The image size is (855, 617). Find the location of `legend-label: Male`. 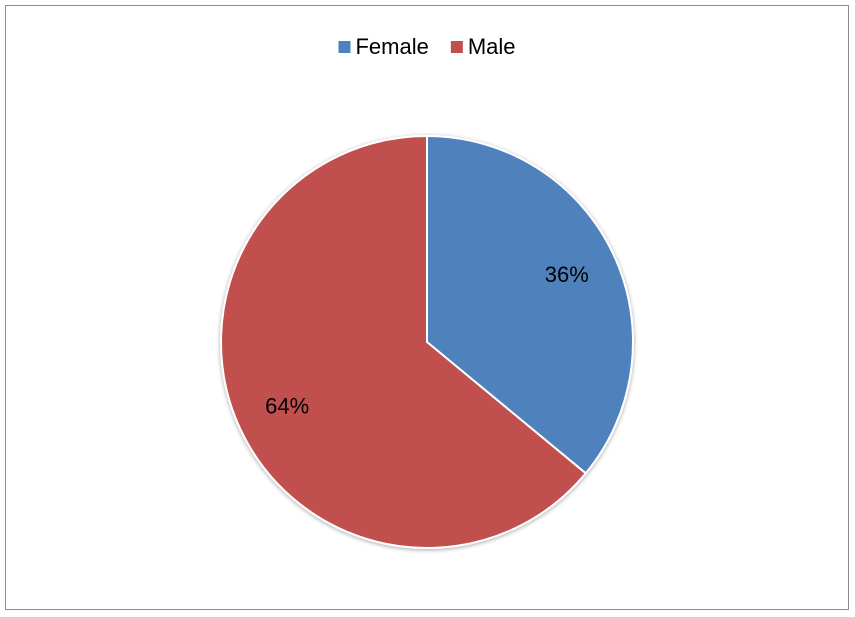

legend-label: Male is located at coordinates (492, 46).